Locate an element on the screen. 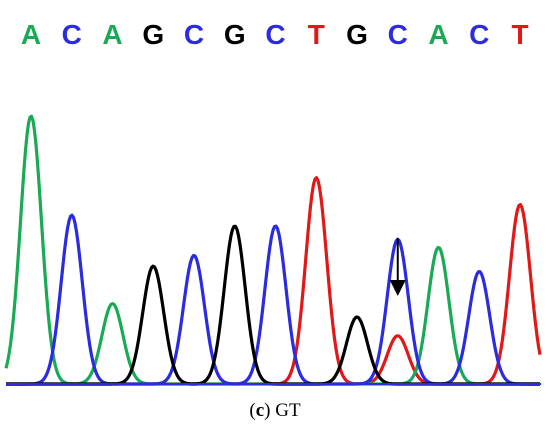 The width and height of the screenshot is (550, 431). arrow-head is located at coordinates (397, 288).